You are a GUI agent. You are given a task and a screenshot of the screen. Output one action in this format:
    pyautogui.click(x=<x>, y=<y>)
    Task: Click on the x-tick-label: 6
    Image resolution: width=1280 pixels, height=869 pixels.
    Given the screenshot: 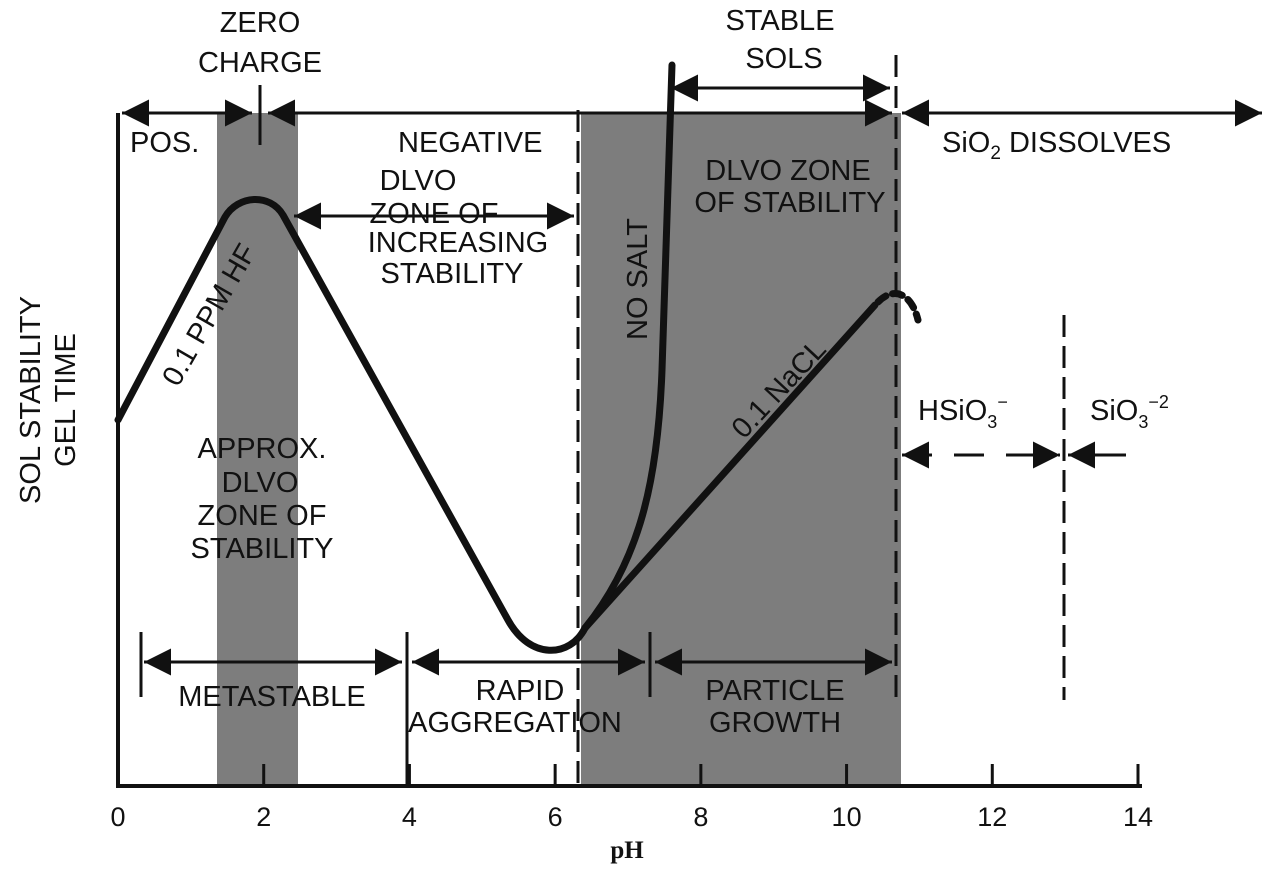 What is the action you would take?
    pyautogui.click(x=555, y=817)
    